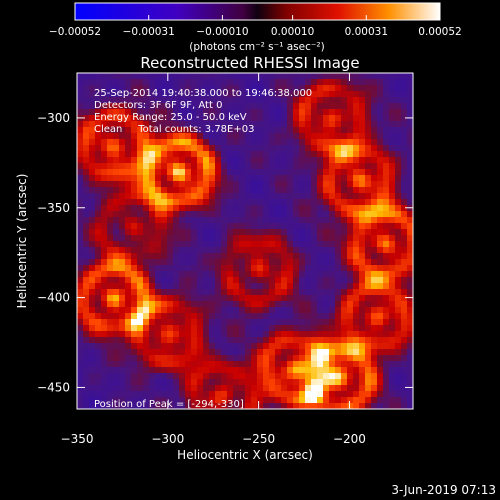 The height and width of the screenshot is (500, 500). I want to click on y-tick-label: −400, so click(53, 298).